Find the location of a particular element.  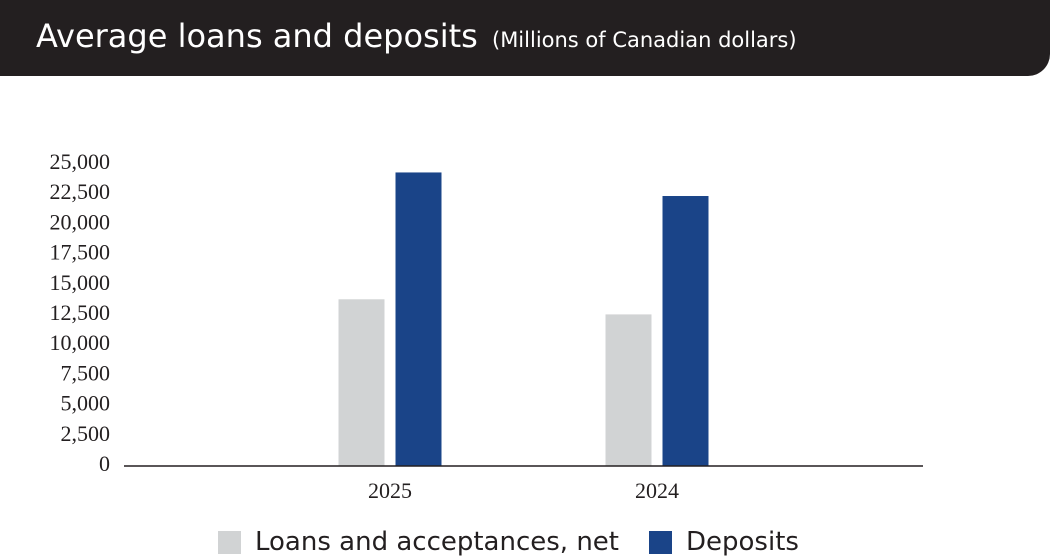

bar-loans-2024 is located at coordinates (628, 390).